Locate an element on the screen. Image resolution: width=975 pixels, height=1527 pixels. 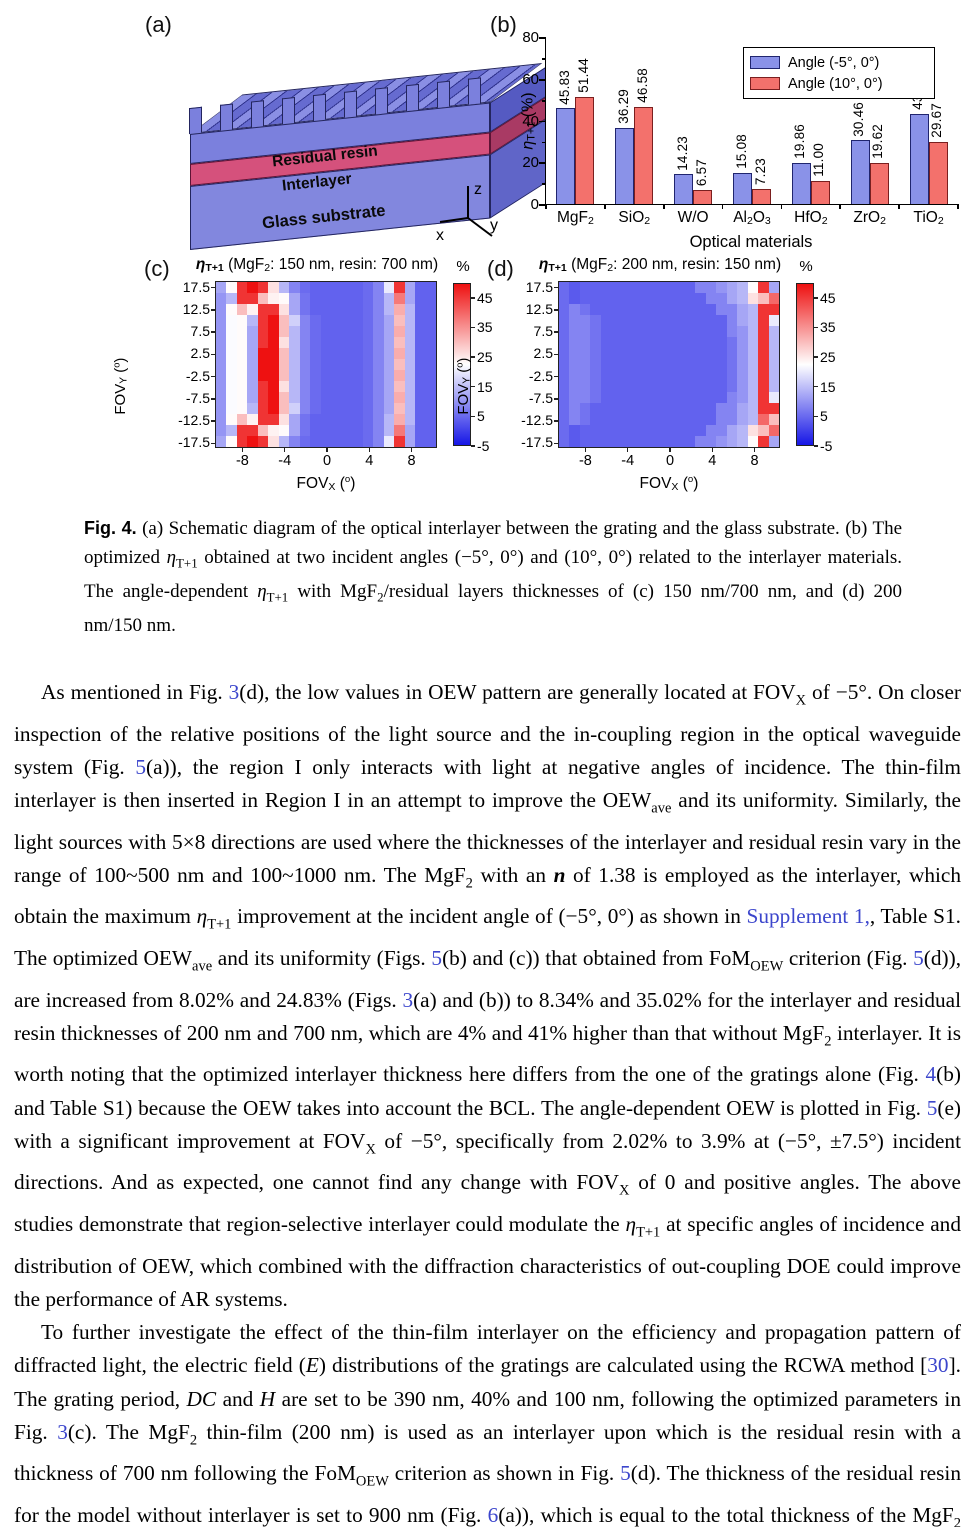
legend-item: Angle (10°, 0°) is located at coordinates (838, 83).